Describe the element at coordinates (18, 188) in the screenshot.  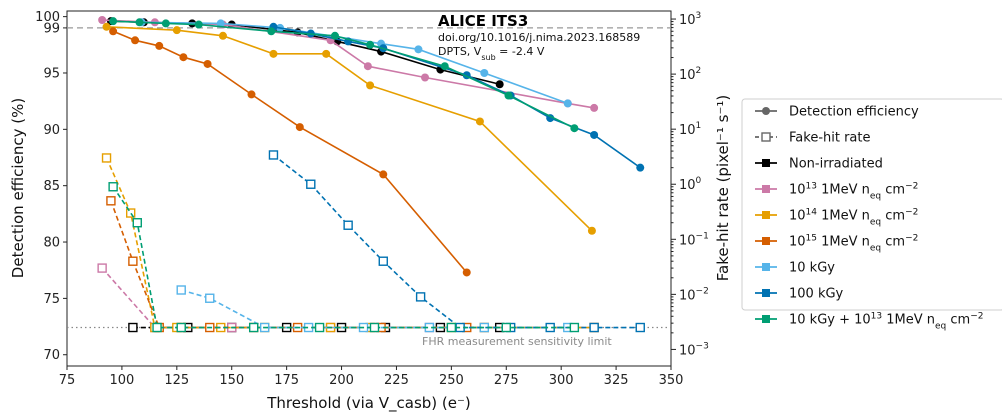
I see `y-left-axis-title: Detection efficiency (%)` at that location.